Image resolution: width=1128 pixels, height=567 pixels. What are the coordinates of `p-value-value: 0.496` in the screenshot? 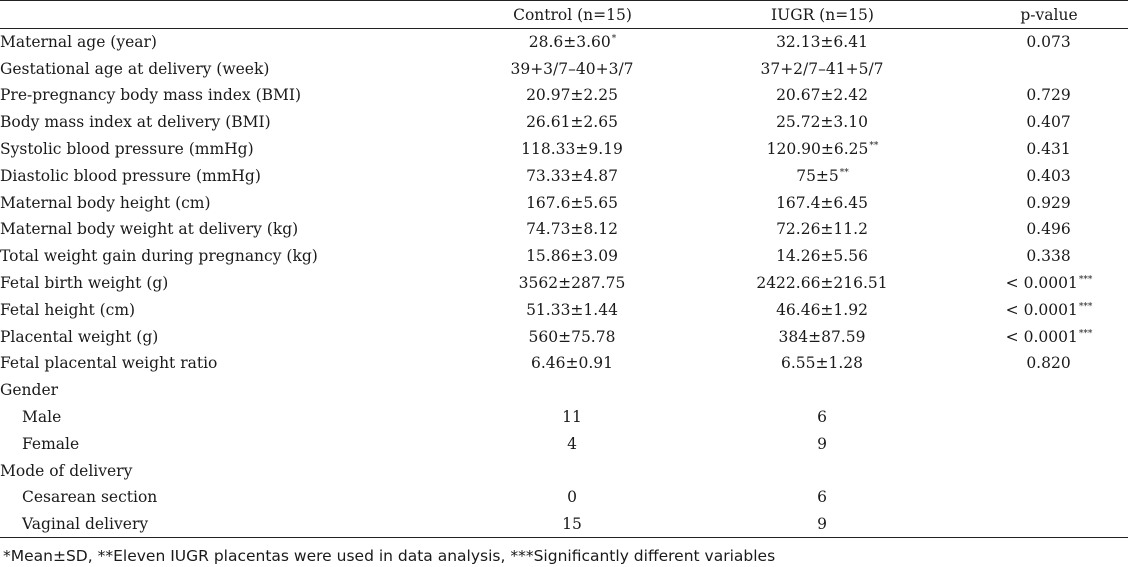 It's located at (1048, 229).